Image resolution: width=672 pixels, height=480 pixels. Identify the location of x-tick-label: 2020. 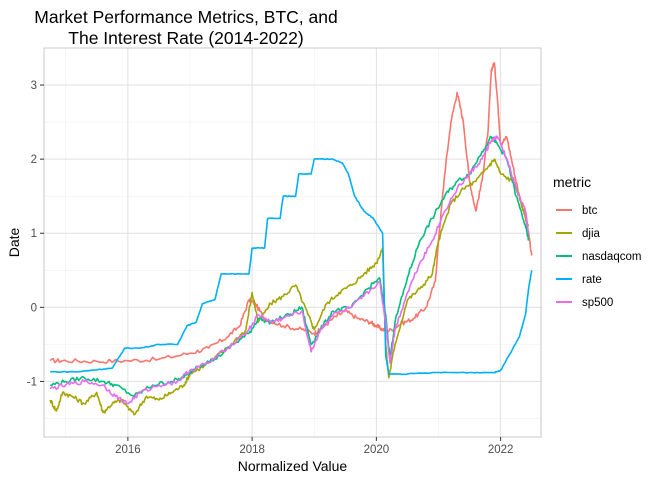
(377, 450).